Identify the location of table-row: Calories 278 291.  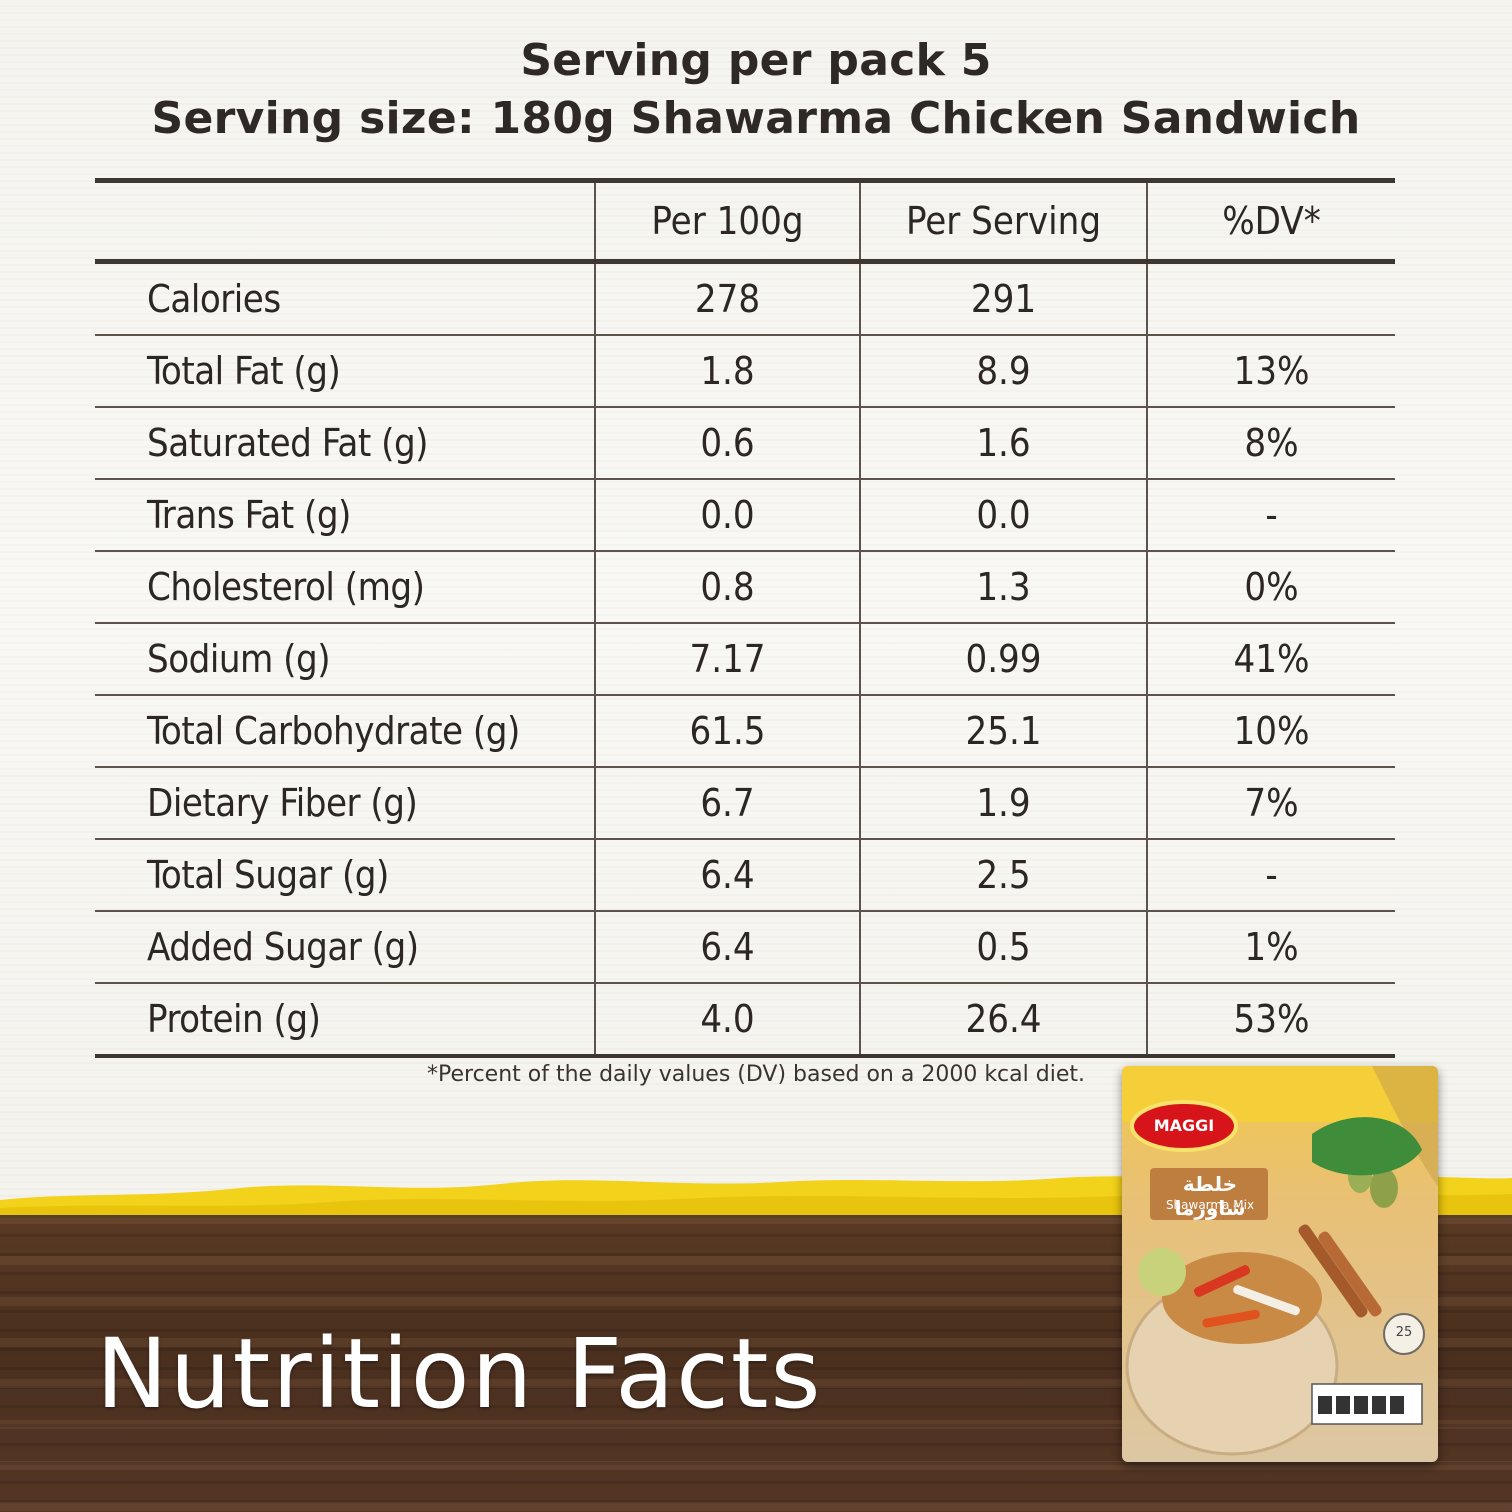
(745, 298).